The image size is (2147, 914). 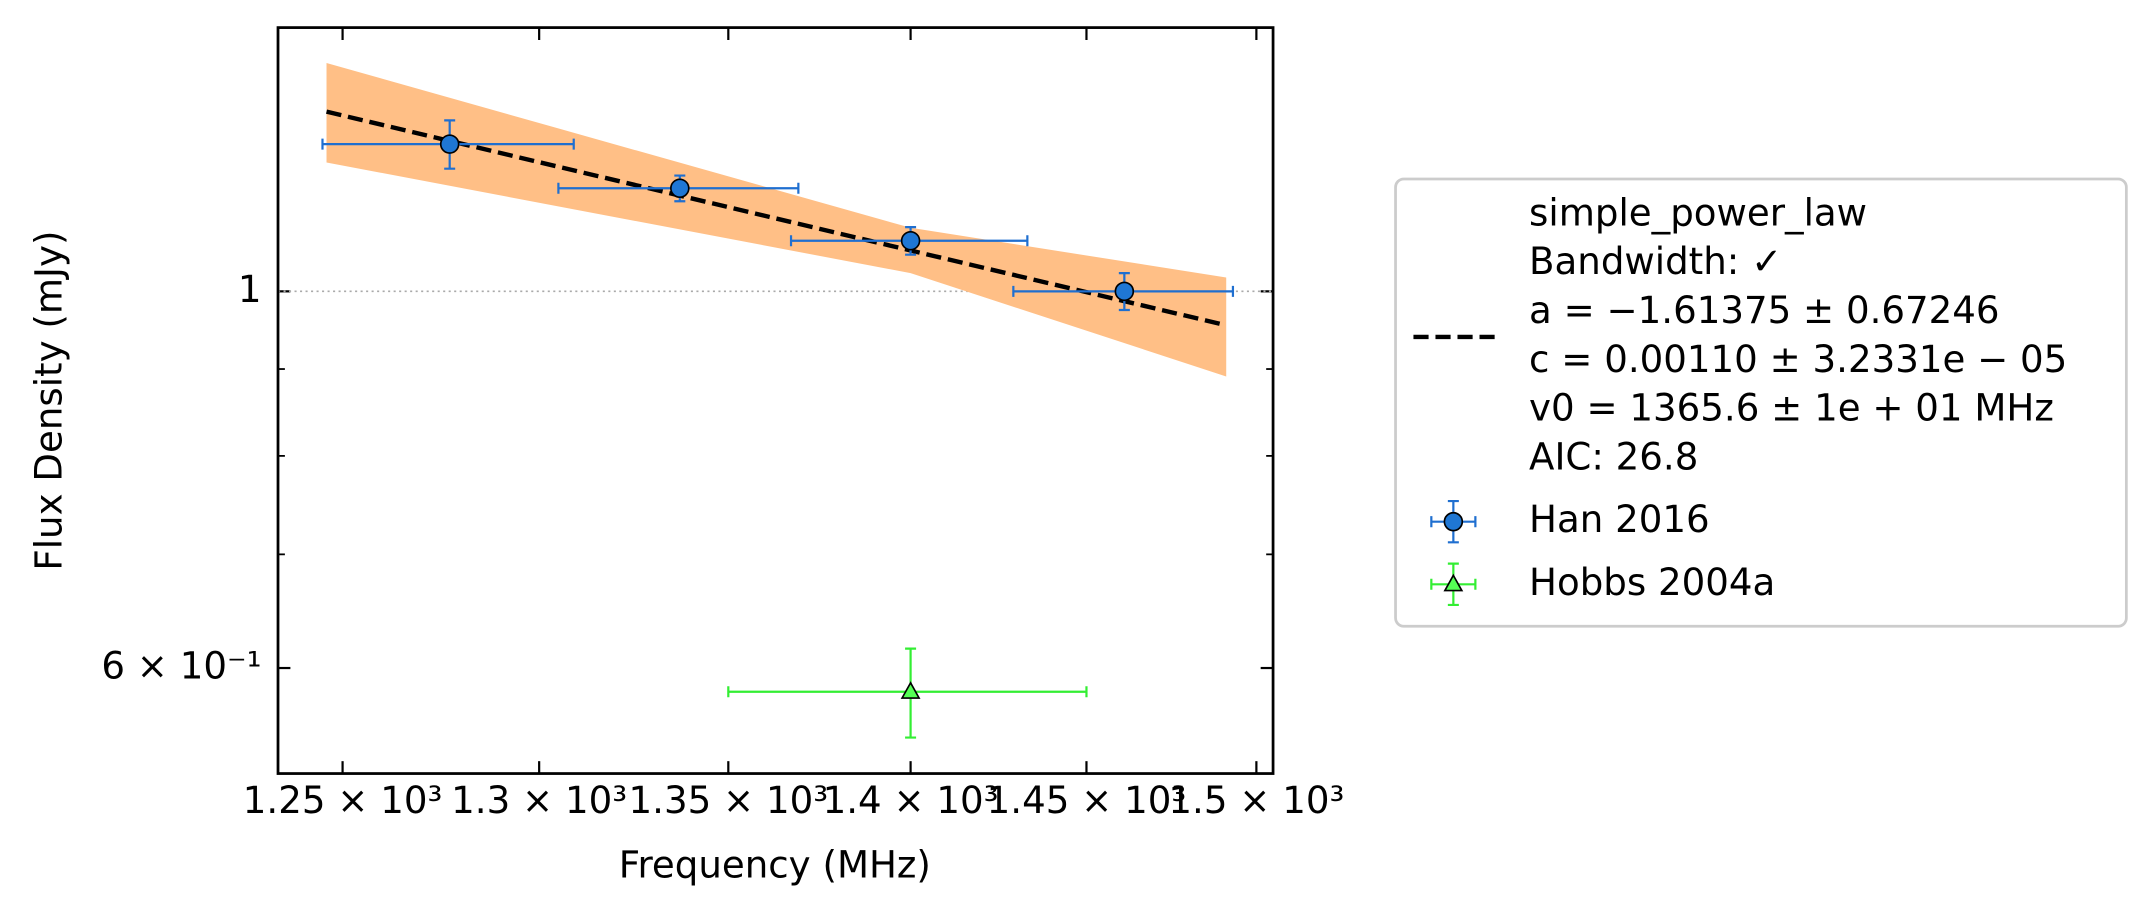 What do you see at coordinates (181, 666) in the screenshot?
I see `y-tick-label: 6 × 10⁻¹` at bounding box center [181, 666].